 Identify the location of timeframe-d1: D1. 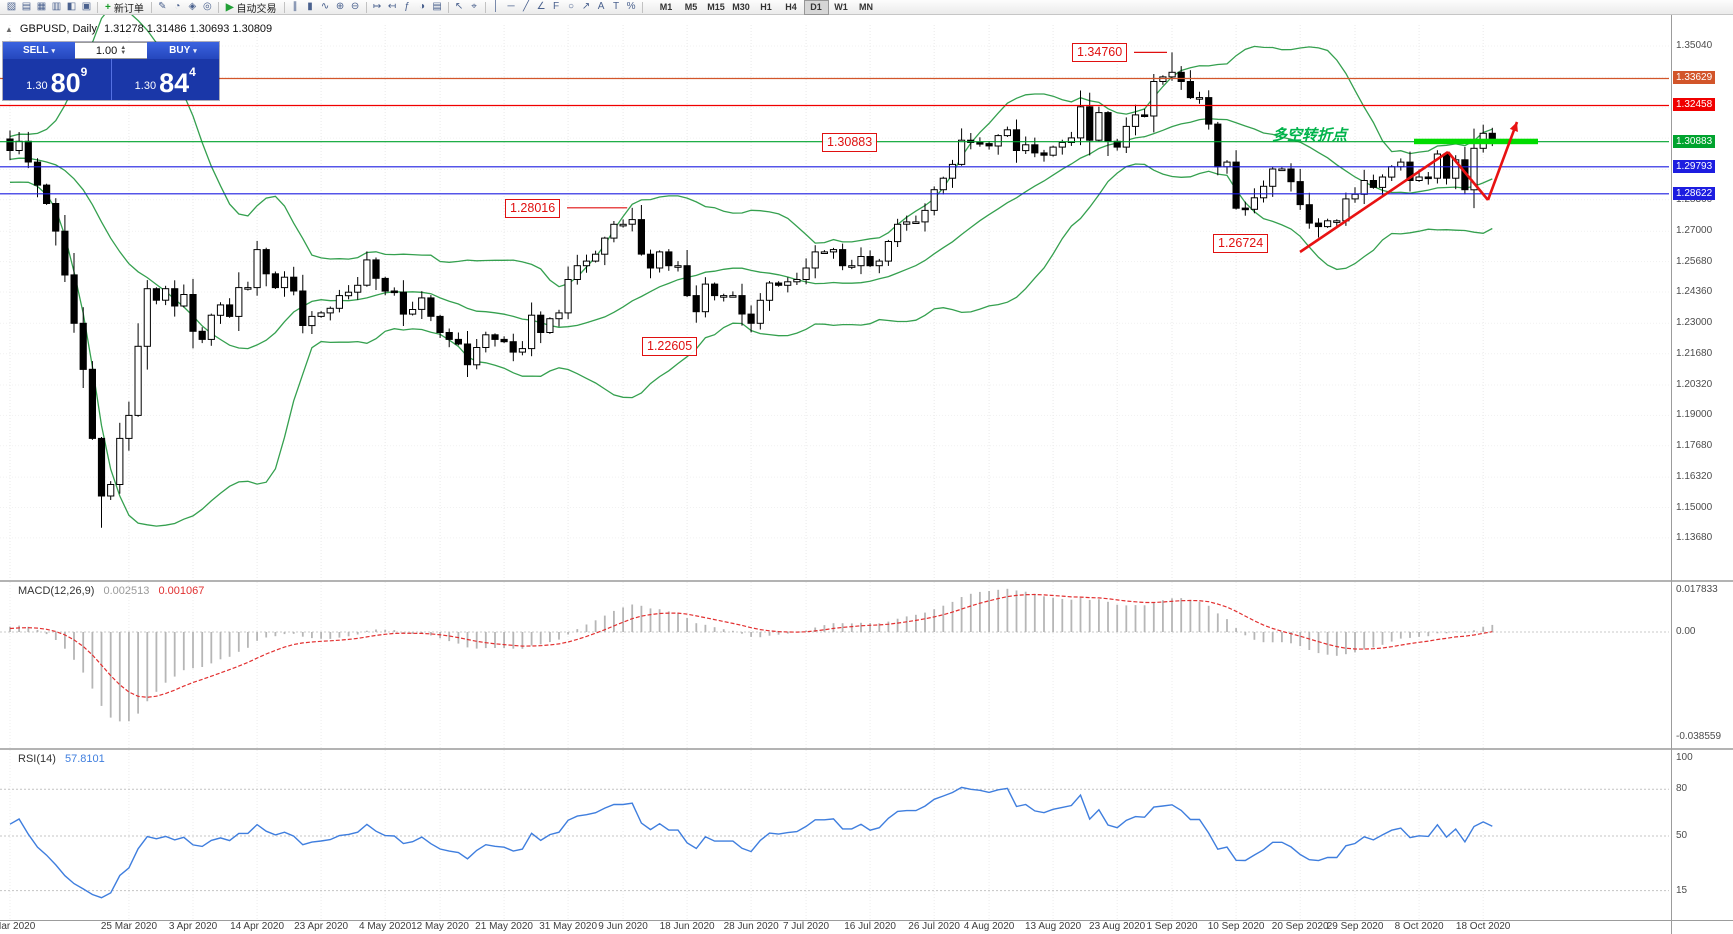
(816, 7).